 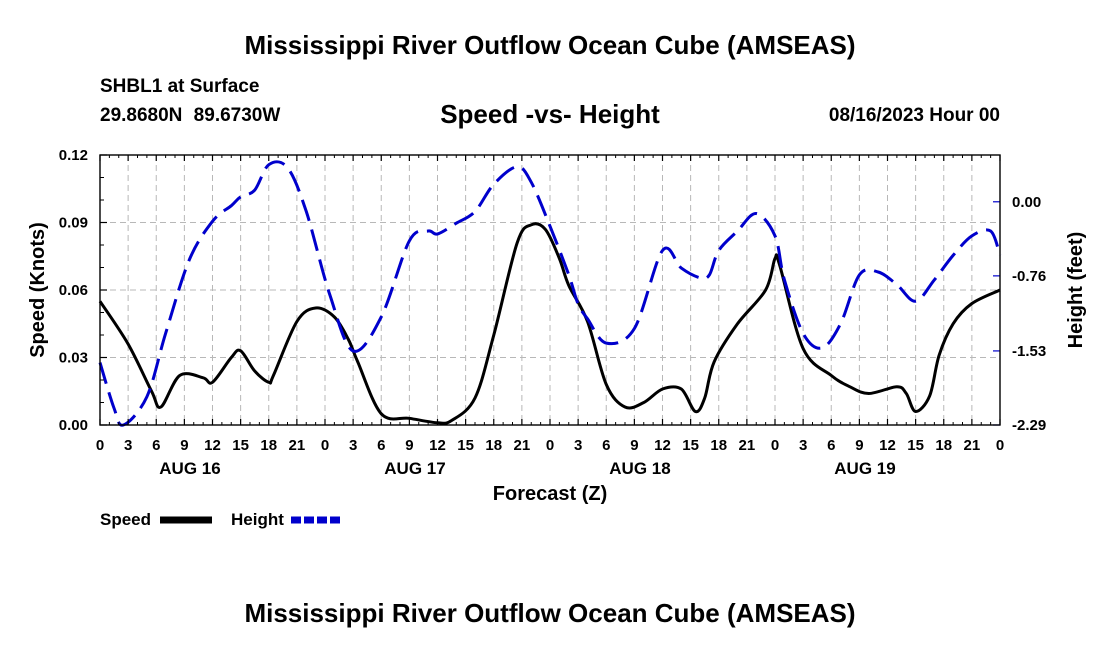 What do you see at coordinates (864, 468) in the screenshot?
I see `date-label: AUG 19` at bounding box center [864, 468].